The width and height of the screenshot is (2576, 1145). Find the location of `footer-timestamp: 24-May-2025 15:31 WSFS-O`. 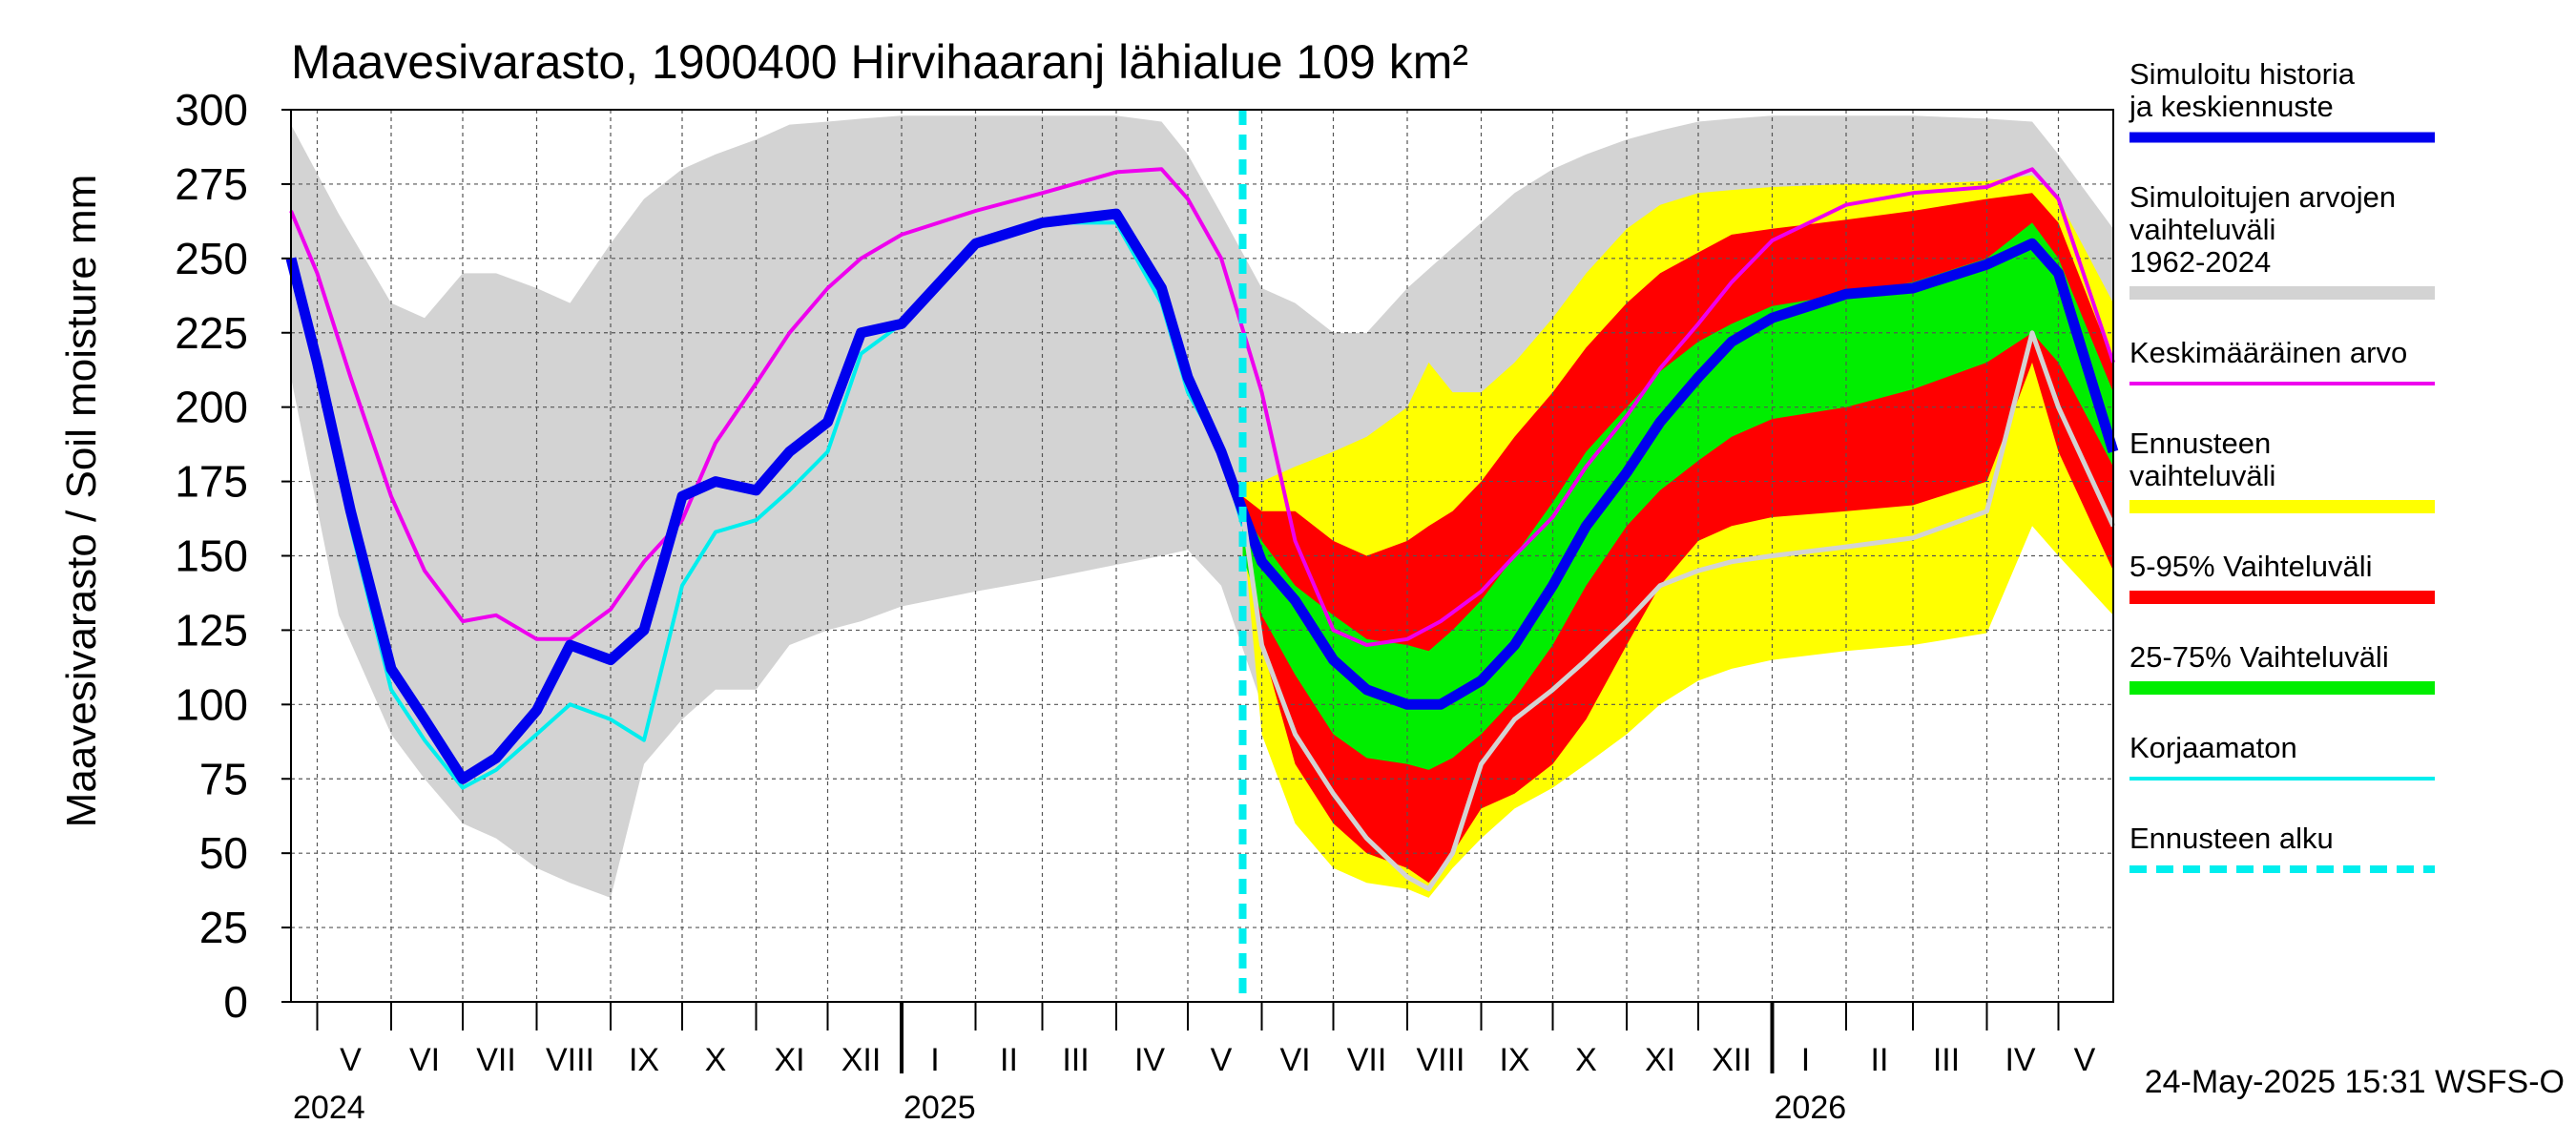

footer-timestamp: 24-May-2025 15:31 WSFS-O is located at coordinates (2355, 1082).